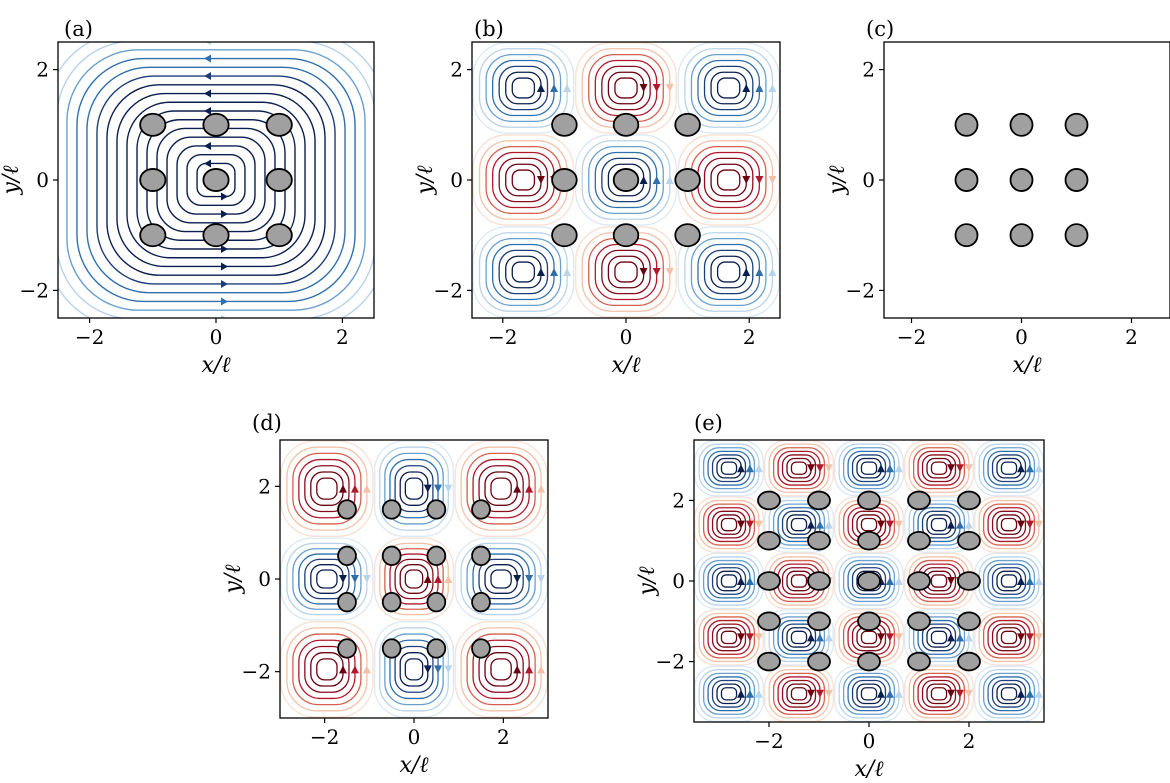  I want to click on y-tick-label: 0, so click(42, 180).